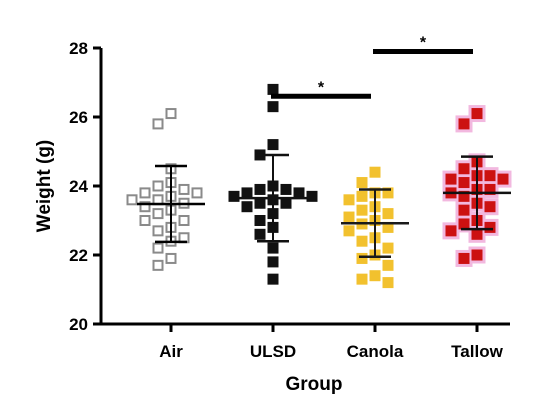 The width and height of the screenshot is (550, 413). What do you see at coordinates (171, 351) in the screenshot?
I see `x-tick-label-air: Air` at bounding box center [171, 351].